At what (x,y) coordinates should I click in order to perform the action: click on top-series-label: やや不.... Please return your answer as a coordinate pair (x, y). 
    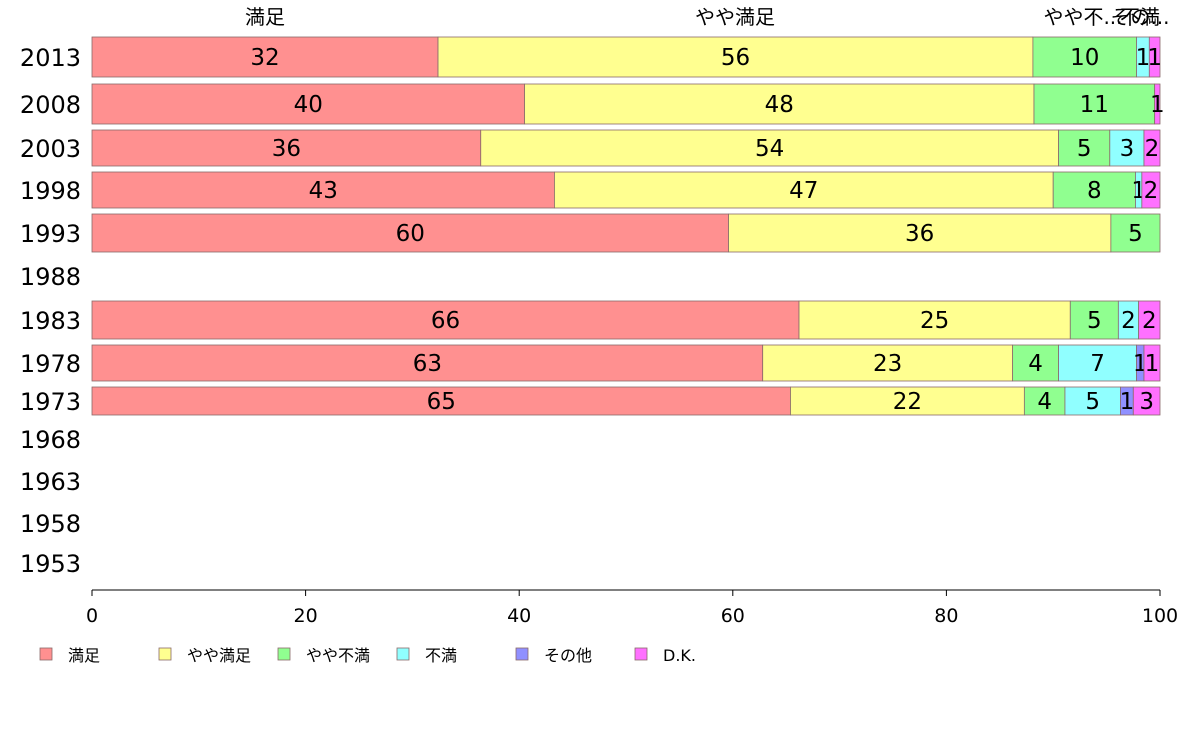
    Looking at the image, I should click on (1082, 17).